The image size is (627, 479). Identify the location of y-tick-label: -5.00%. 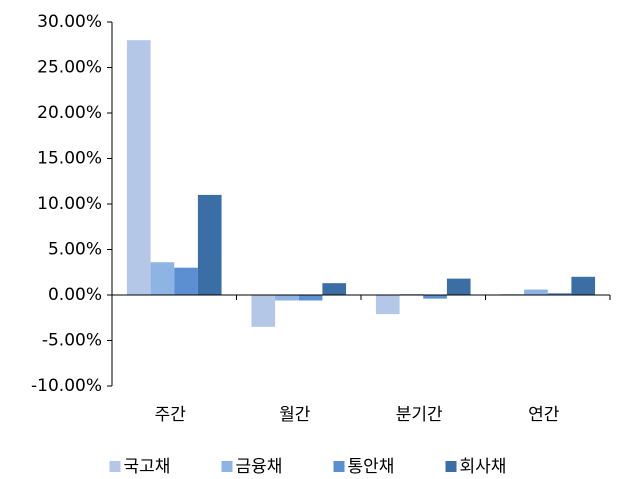
(72, 341).